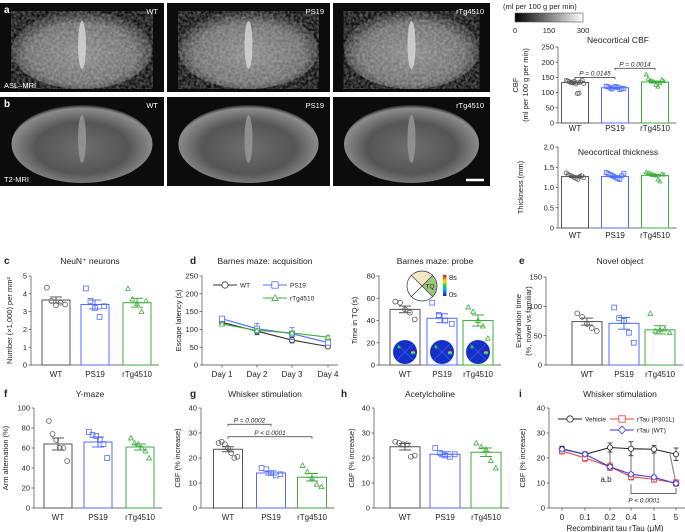 Image resolution: width=685 pixels, height=532 pixels. I want to click on legend-label: rTau (P301L), so click(656, 419).